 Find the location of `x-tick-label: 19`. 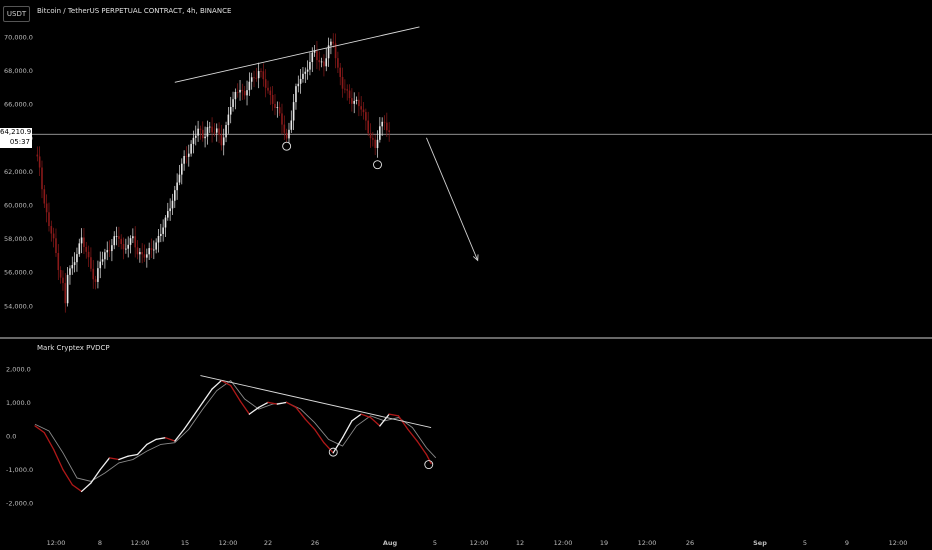

x-tick-label: 19 is located at coordinates (604, 543).